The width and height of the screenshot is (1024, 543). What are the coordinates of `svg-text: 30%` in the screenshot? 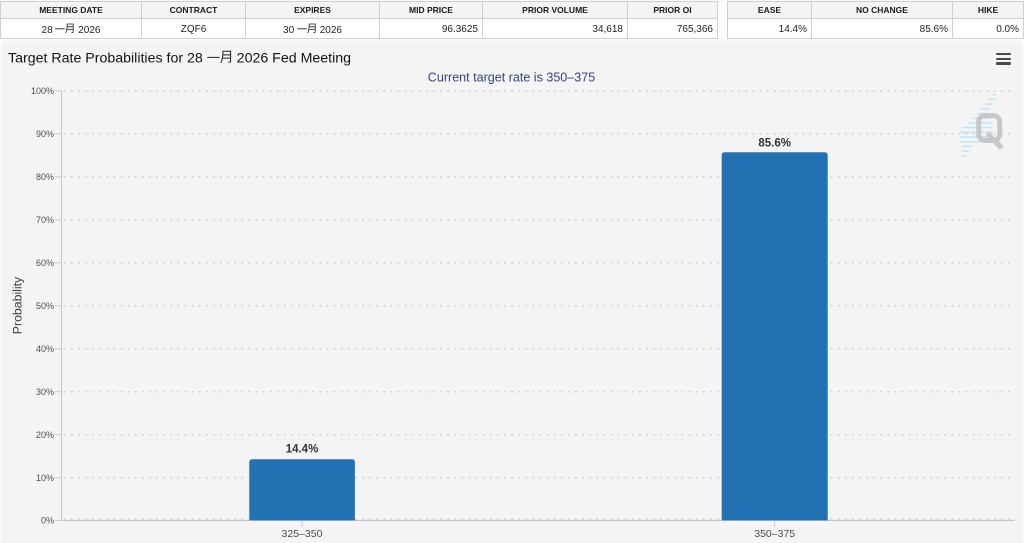 It's located at (45, 392).